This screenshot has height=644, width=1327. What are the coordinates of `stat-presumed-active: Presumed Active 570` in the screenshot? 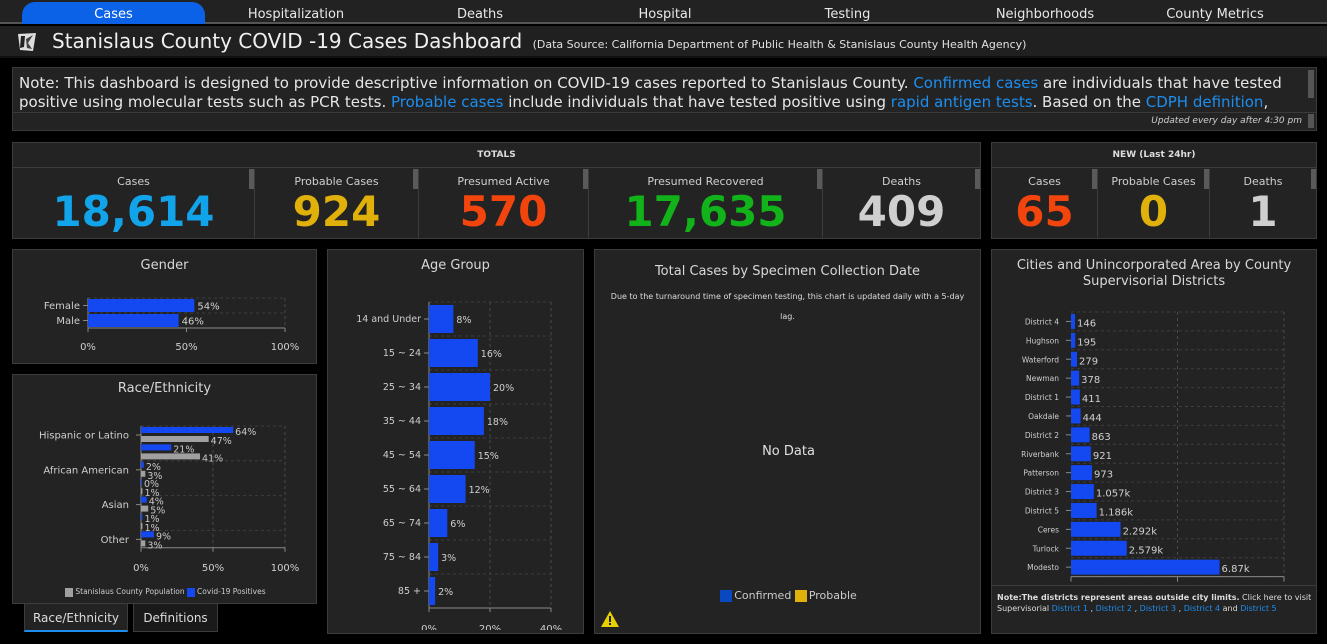 It's located at (504, 203).